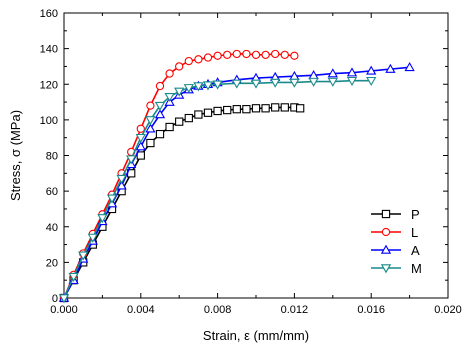 The image size is (470, 347). What do you see at coordinates (52, 157) in the screenshot?
I see `y-tick-label: 80` at bounding box center [52, 157].